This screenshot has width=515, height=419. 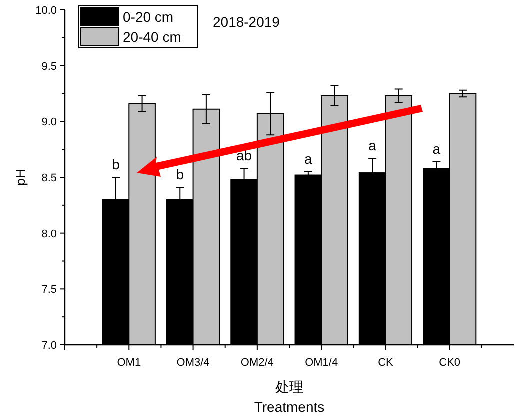 What do you see at coordinates (49, 122) in the screenshot?
I see `y-tick-label: 9.0` at bounding box center [49, 122].